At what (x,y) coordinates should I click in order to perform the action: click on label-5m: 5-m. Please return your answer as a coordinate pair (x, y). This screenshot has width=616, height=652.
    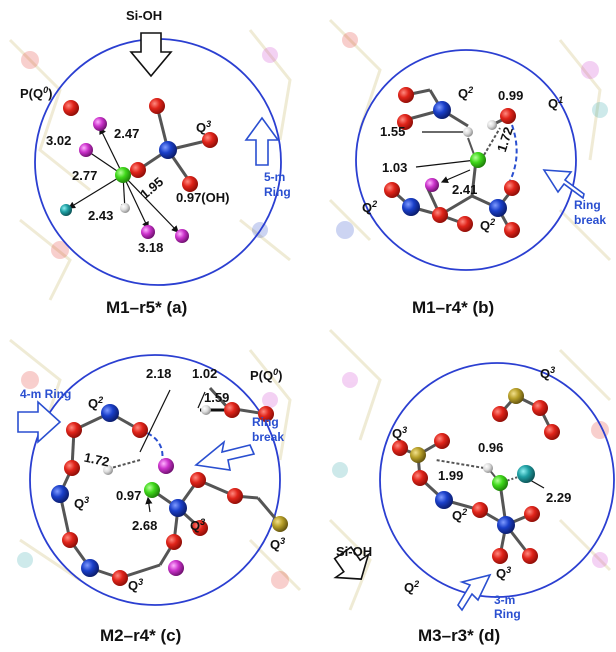
    Looking at the image, I should click on (274, 177).